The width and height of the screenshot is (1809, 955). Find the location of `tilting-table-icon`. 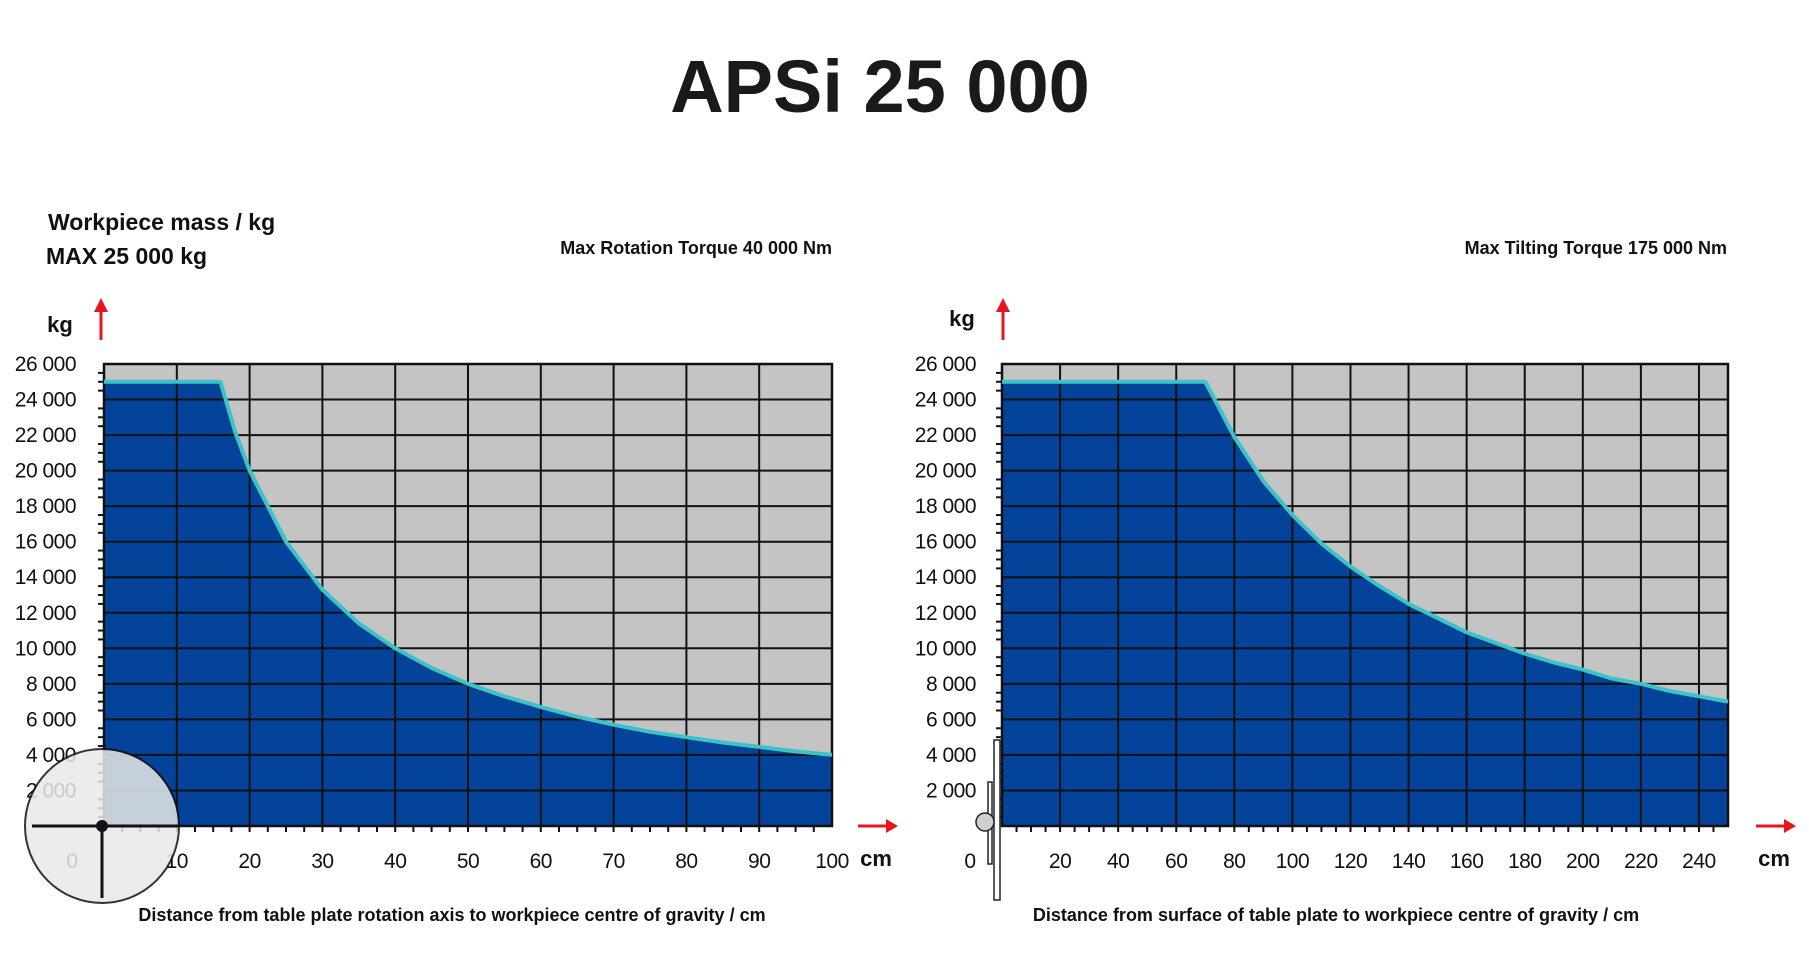

tilting-table-icon is located at coordinates (988, 820).